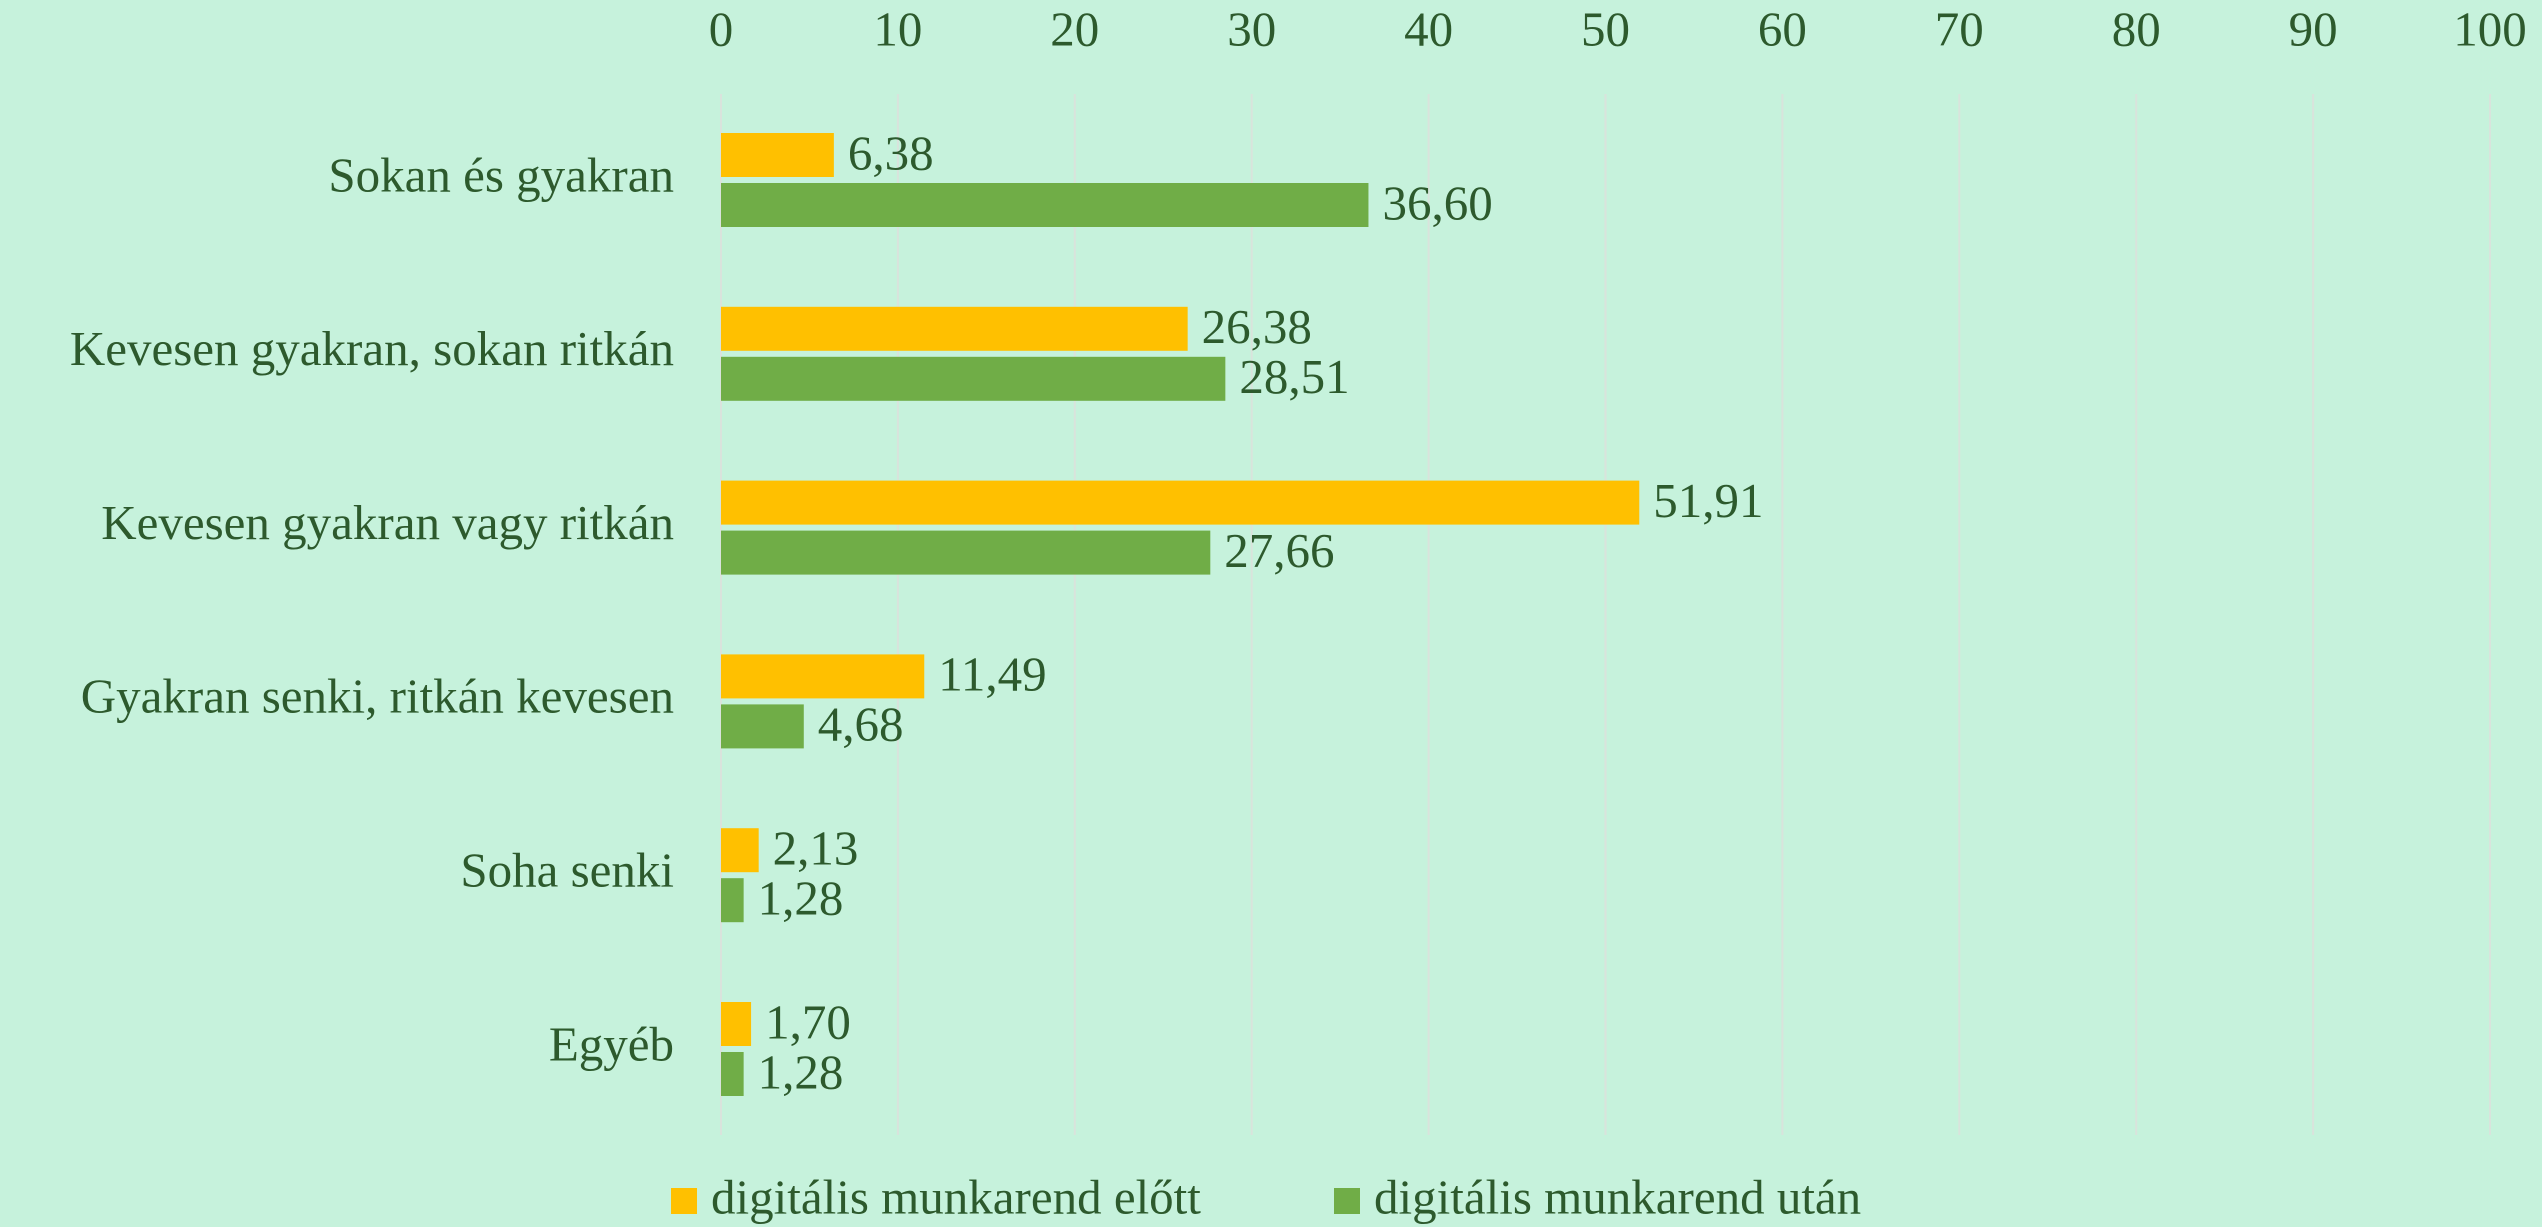  I want to click on x-tick-label: 0, so click(721, 28).